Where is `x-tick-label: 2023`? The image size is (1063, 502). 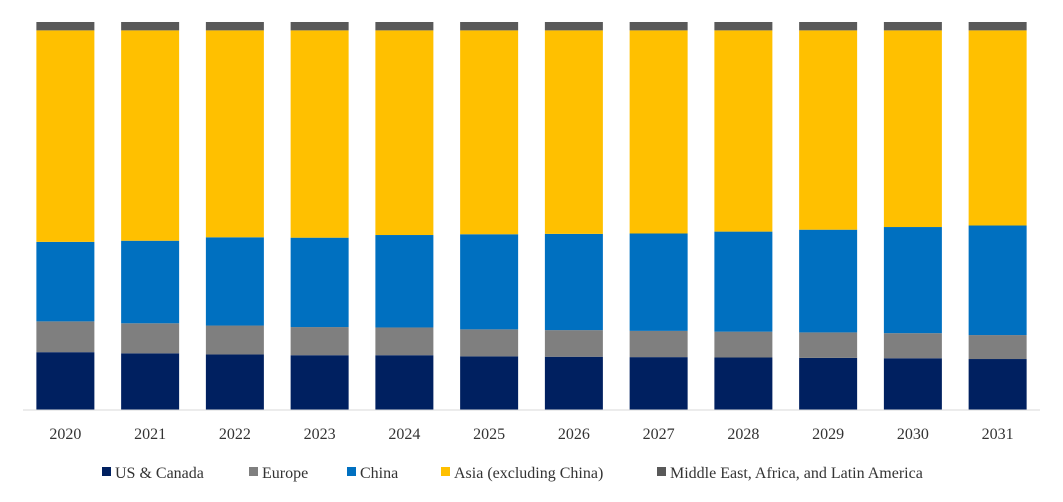
x-tick-label: 2023 is located at coordinates (320, 434).